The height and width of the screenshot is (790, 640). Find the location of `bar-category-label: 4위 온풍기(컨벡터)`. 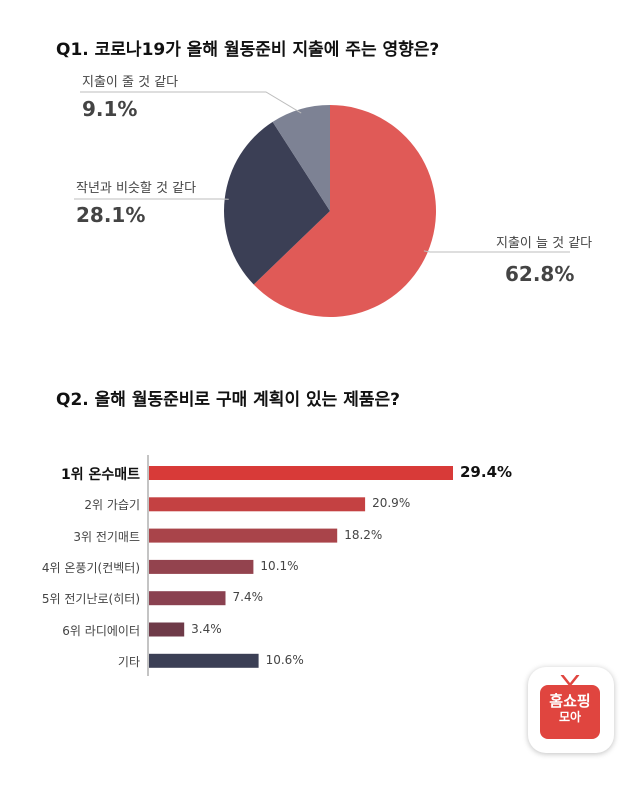

bar-category-label: 4위 온풍기(컨벡터) is located at coordinates (90, 567).